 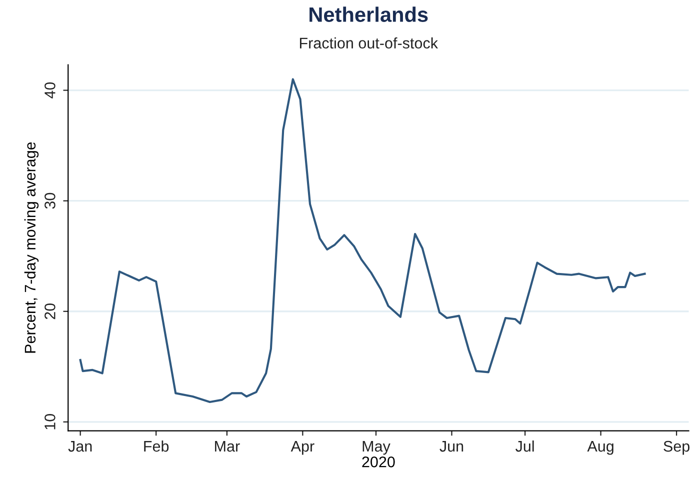 What do you see at coordinates (50, 200) in the screenshot?
I see `y-tick-label: 30` at bounding box center [50, 200].